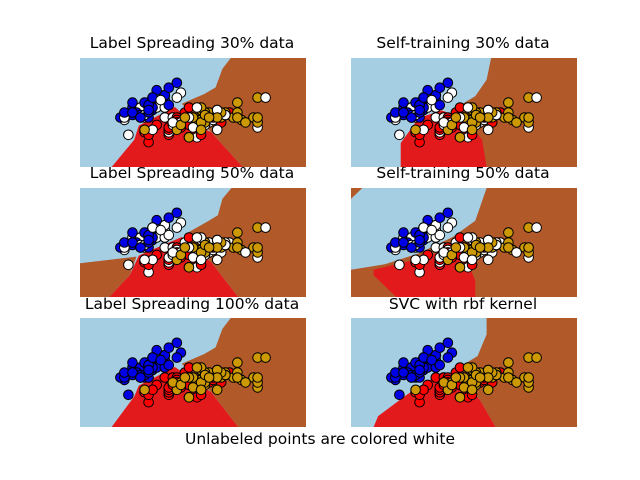  What do you see at coordinates (192, 173) in the screenshot?
I see `subplot-title-ls50: Label Spreading 50% data` at bounding box center [192, 173].